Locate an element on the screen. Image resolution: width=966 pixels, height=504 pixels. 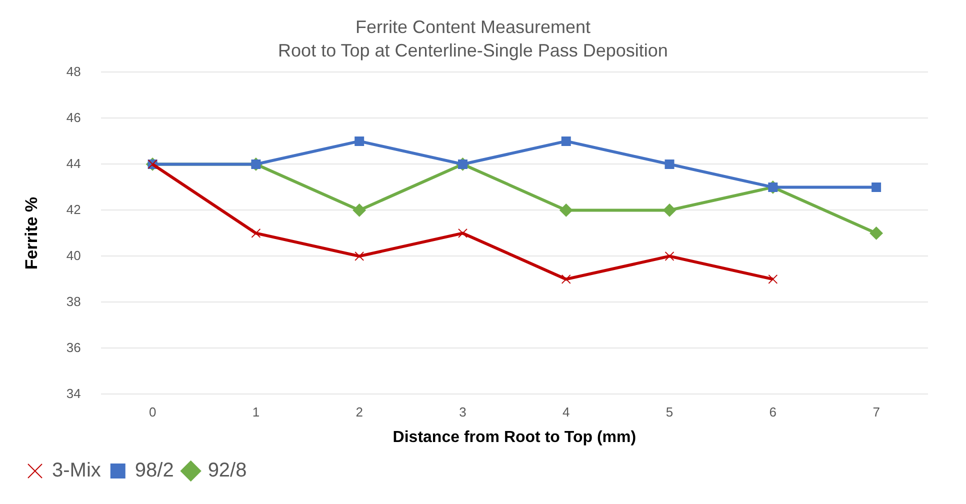
x-tick-label: 5 is located at coordinates (670, 412).